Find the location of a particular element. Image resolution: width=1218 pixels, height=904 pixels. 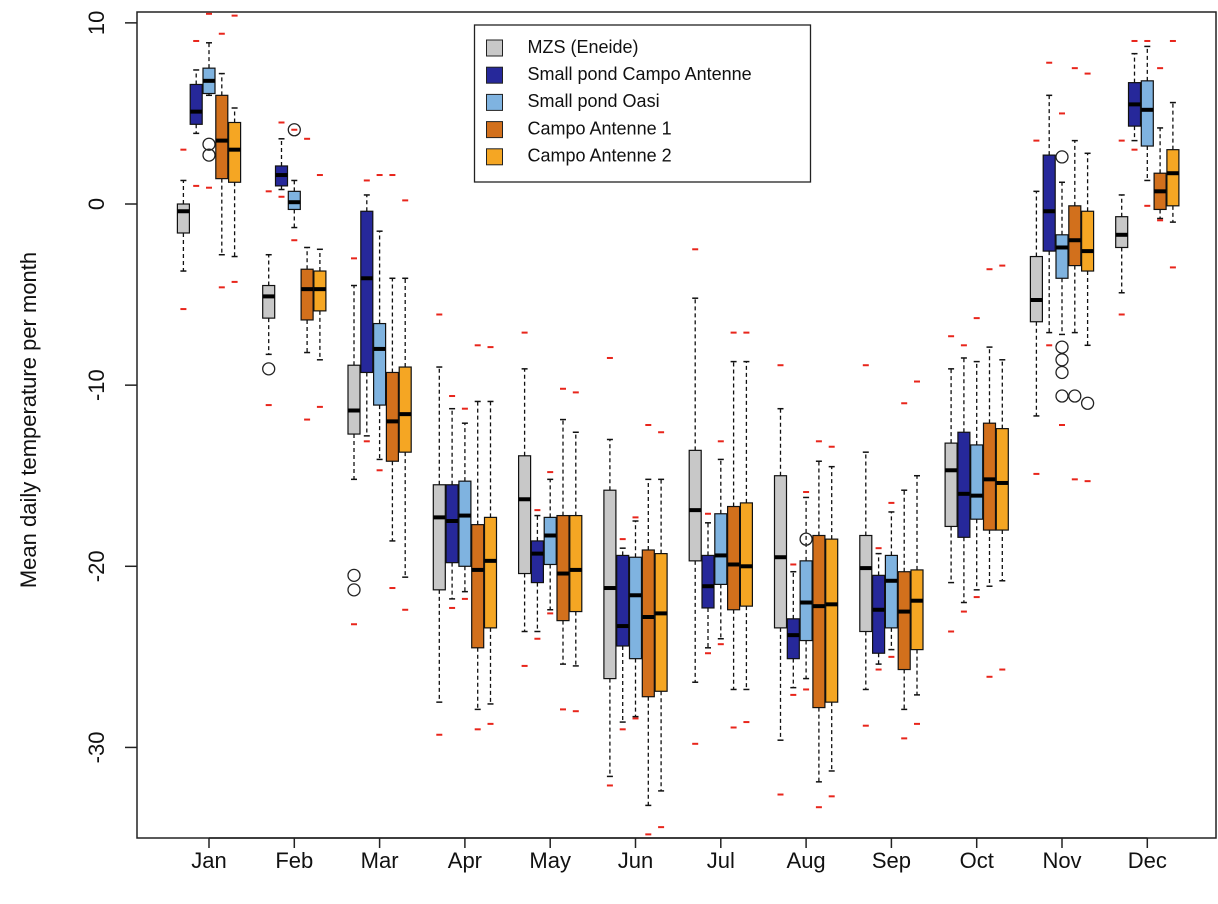

y-tick-label: -30 is located at coordinates (96, 748).